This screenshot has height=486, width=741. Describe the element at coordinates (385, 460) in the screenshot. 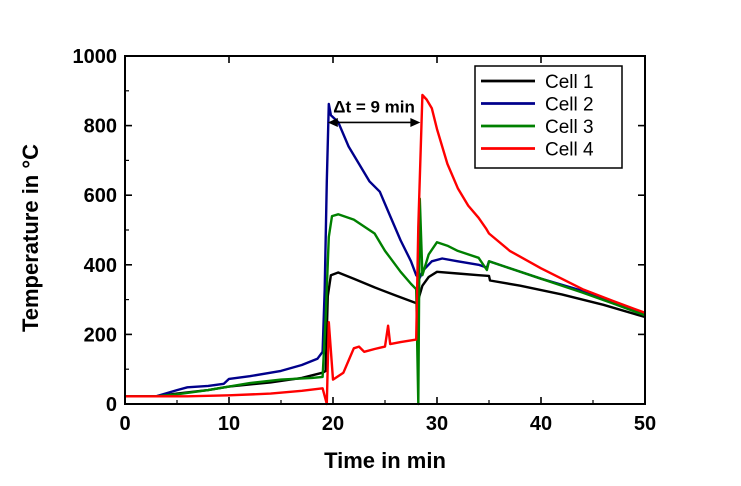

I see `x-axis-title: Time in min` at that location.